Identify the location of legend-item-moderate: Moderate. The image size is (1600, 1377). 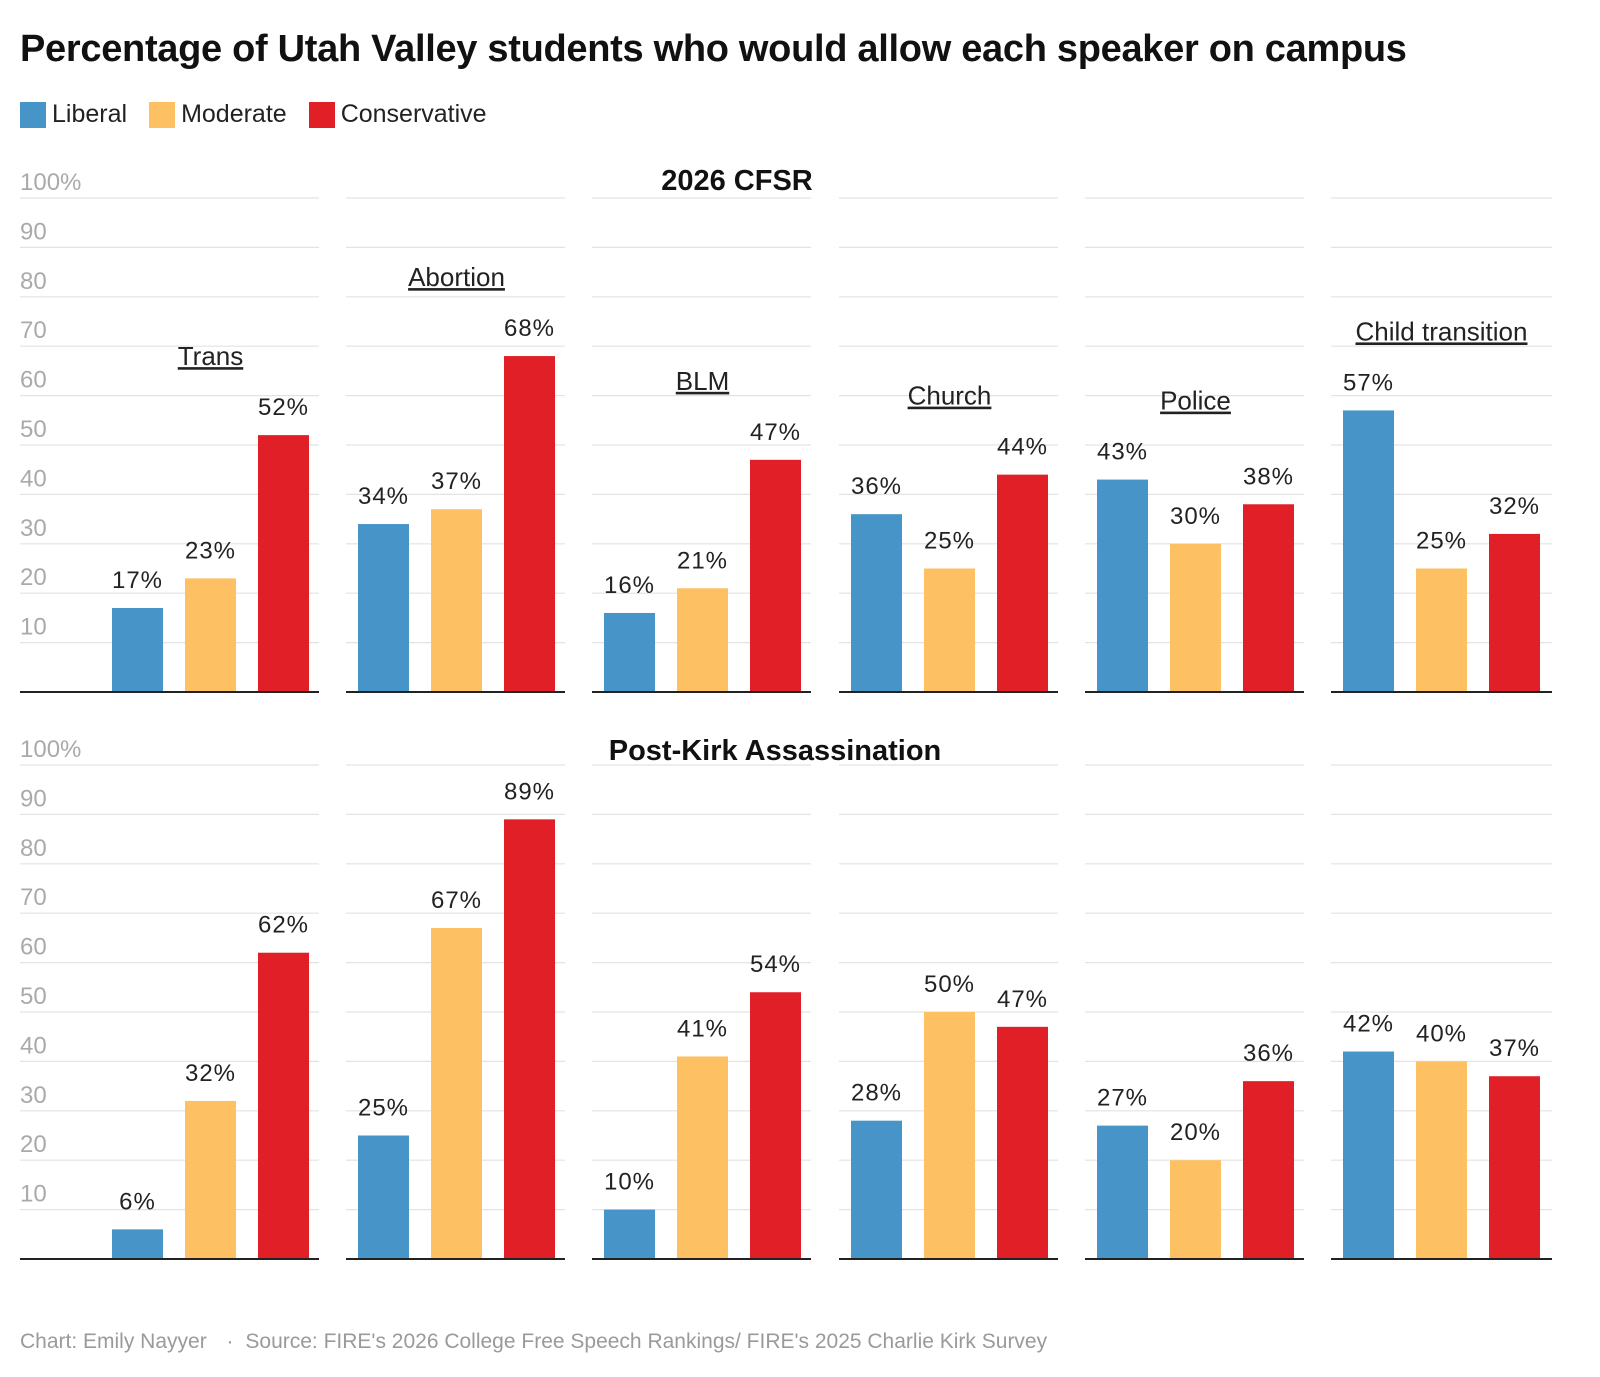
(218, 114).